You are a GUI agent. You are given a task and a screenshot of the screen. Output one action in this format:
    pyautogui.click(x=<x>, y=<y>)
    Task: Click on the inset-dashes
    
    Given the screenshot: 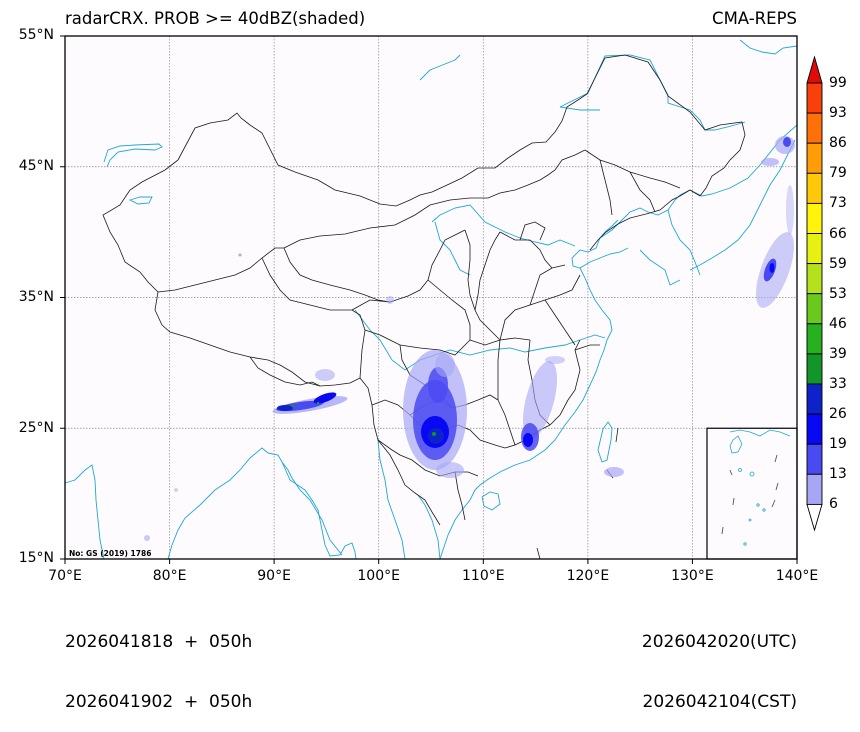 What is the action you would take?
    pyautogui.click(x=750, y=494)
    